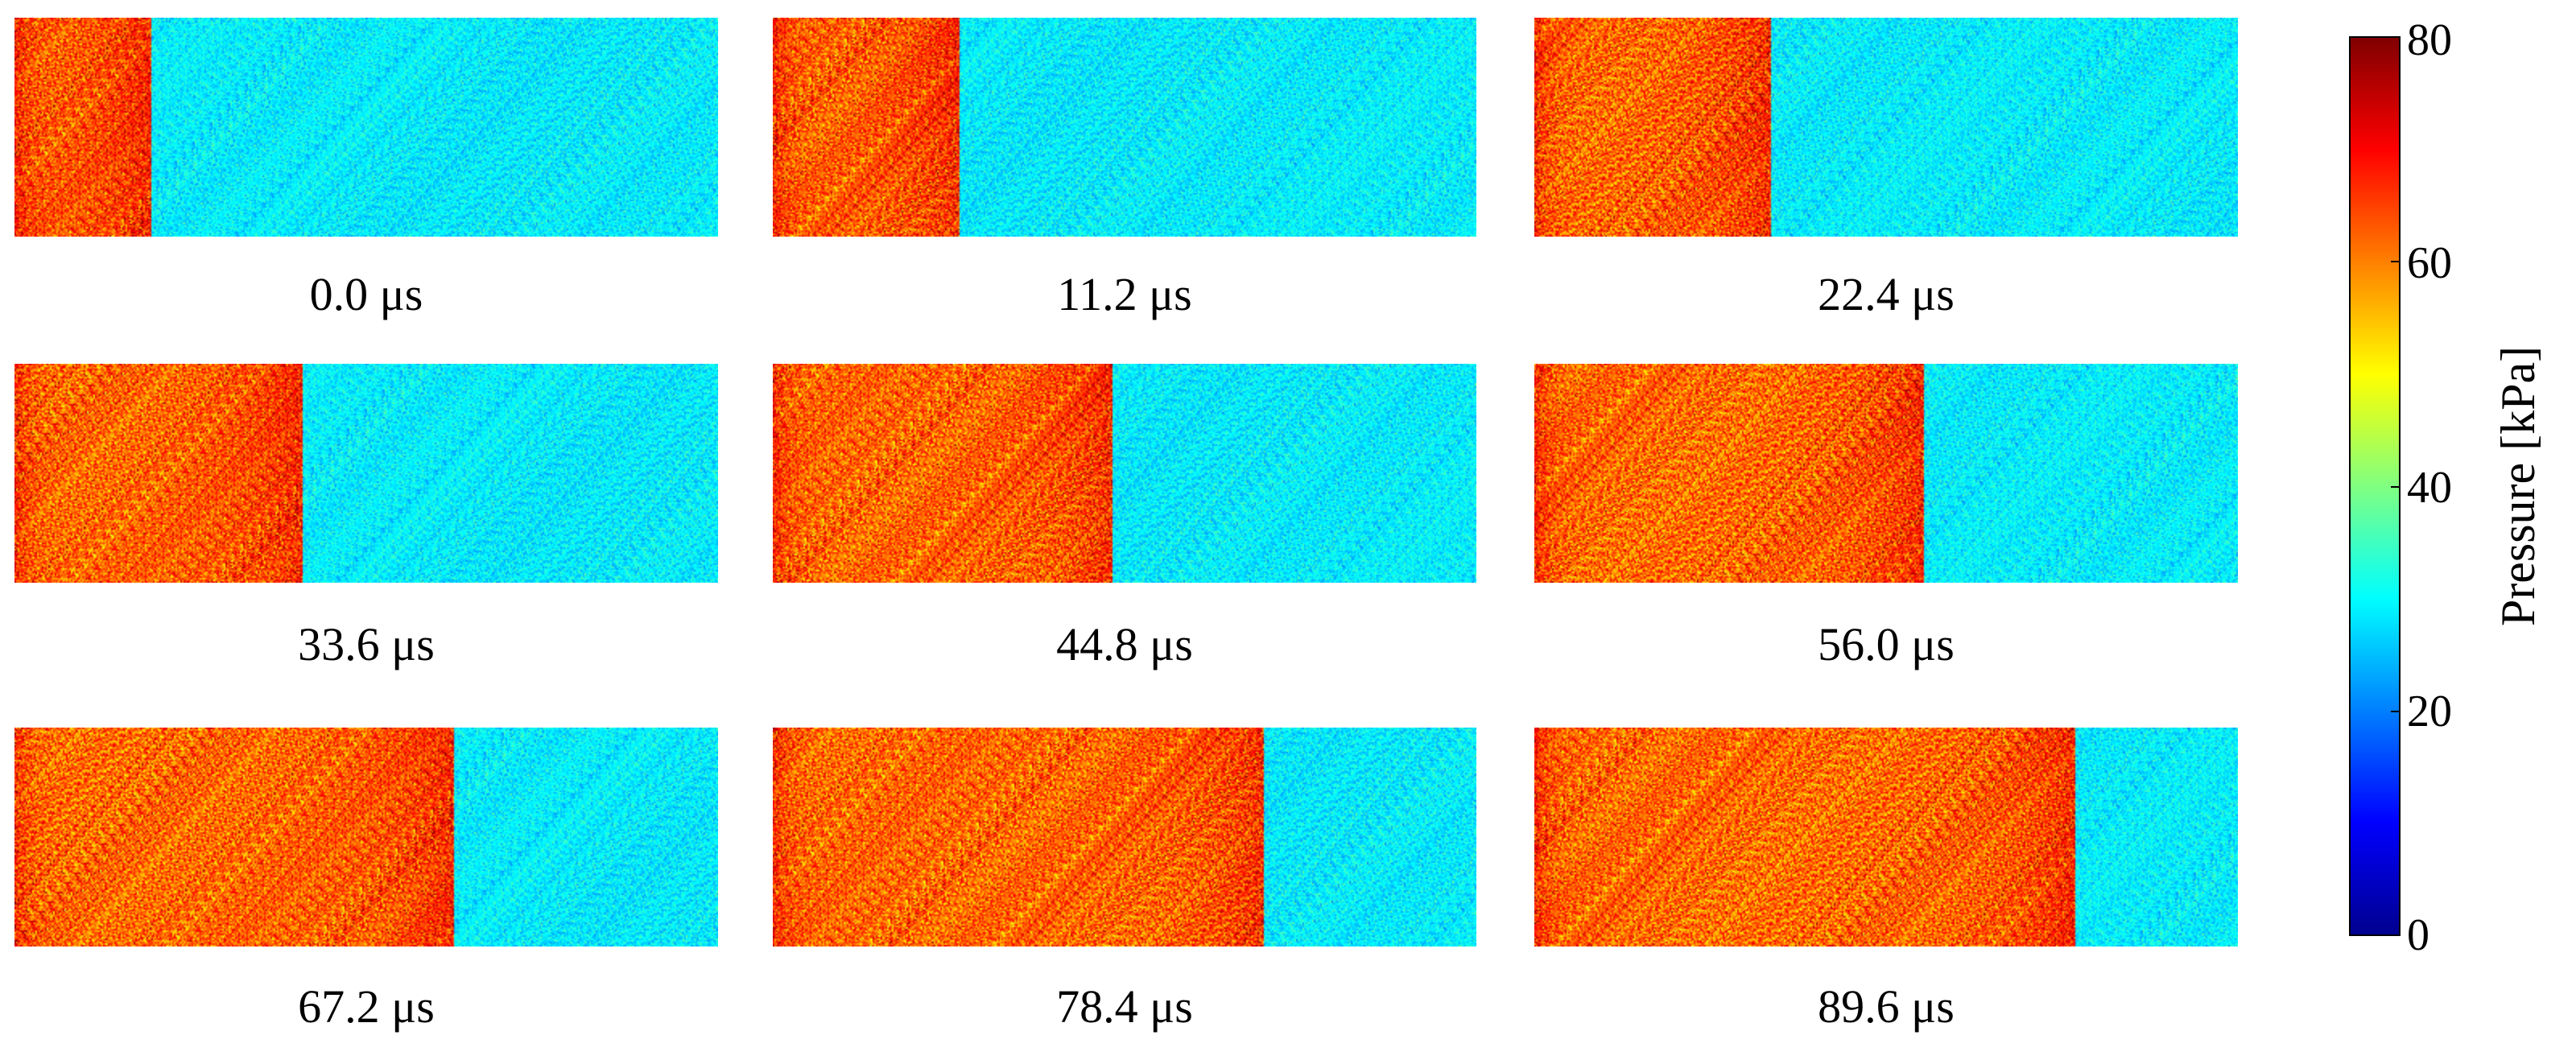 The width and height of the screenshot is (2576, 1060). What do you see at coordinates (2429, 263) in the screenshot?
I see `colorbar-tick-label: 60` at bounding box center [2429, 263].